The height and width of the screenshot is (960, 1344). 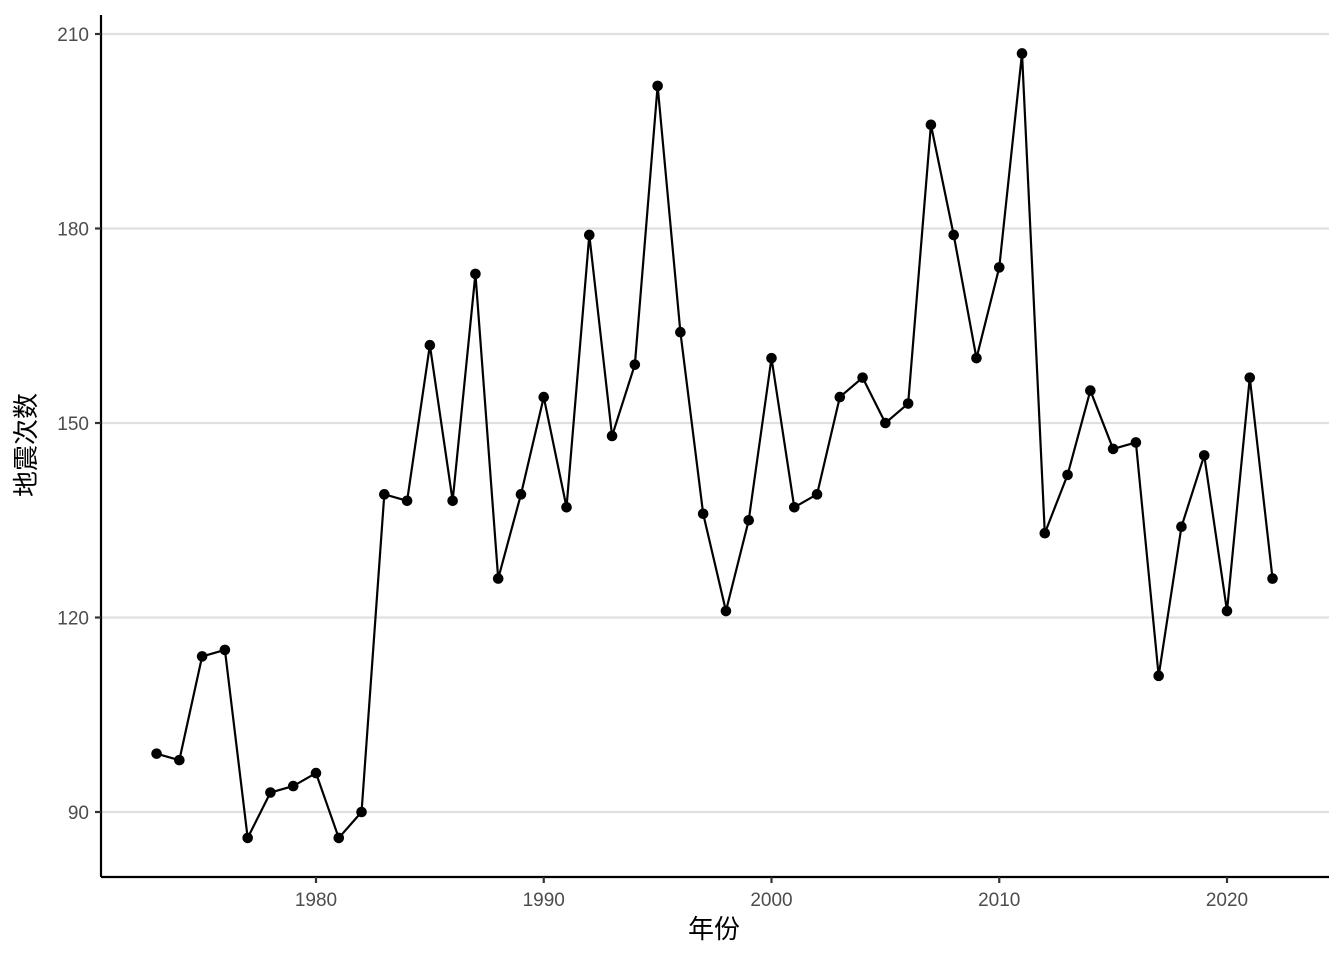 What do you see at coordinates (73, 230) in the screenshot?
I see `y-tick-label-180: 180` at bounding box center [73, 230].